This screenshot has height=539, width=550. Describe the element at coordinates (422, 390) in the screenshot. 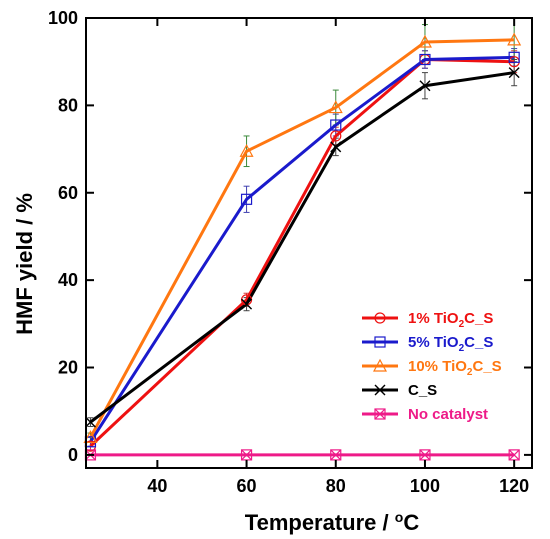

I see `legend-label-3: C_S` at that location.